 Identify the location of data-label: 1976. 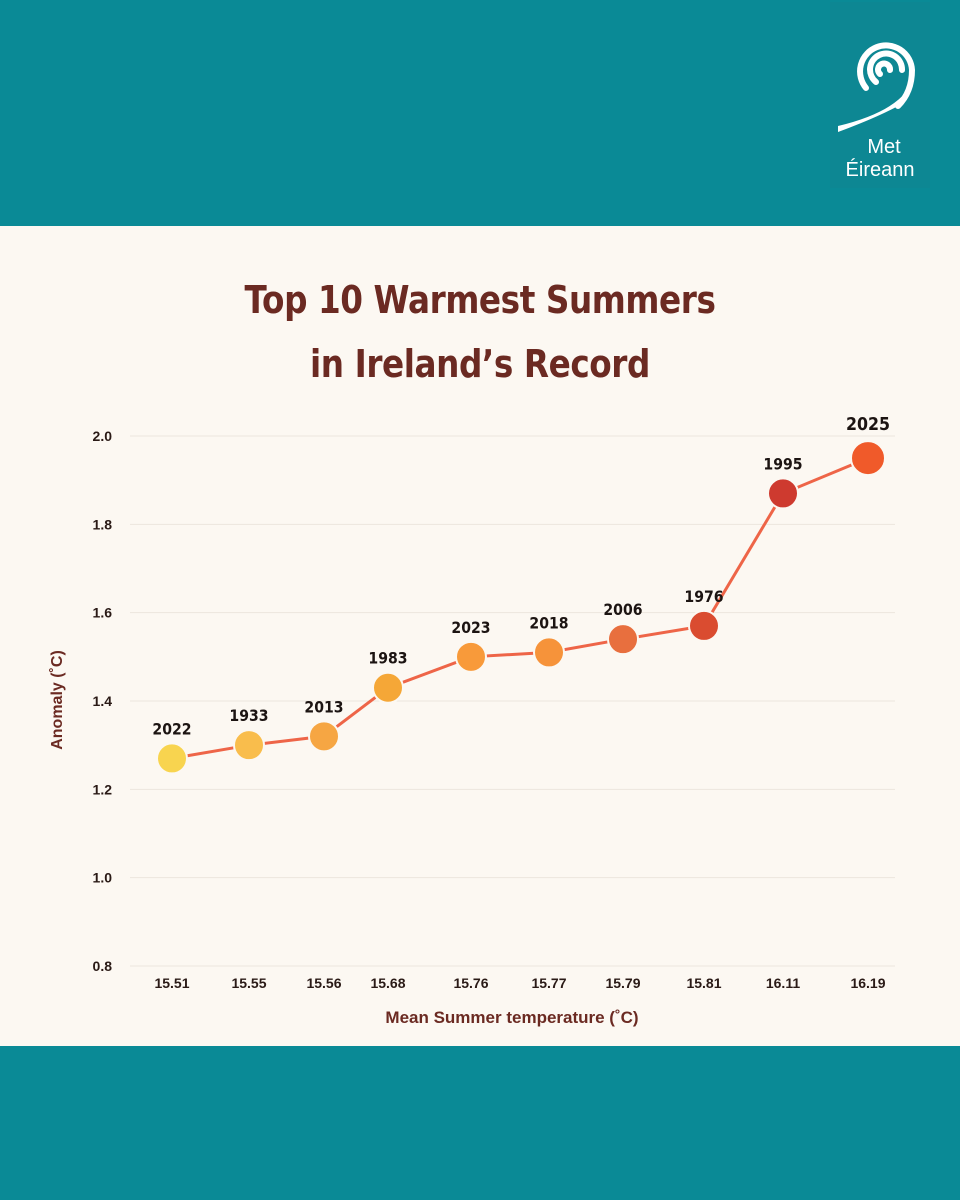
(703, 596).